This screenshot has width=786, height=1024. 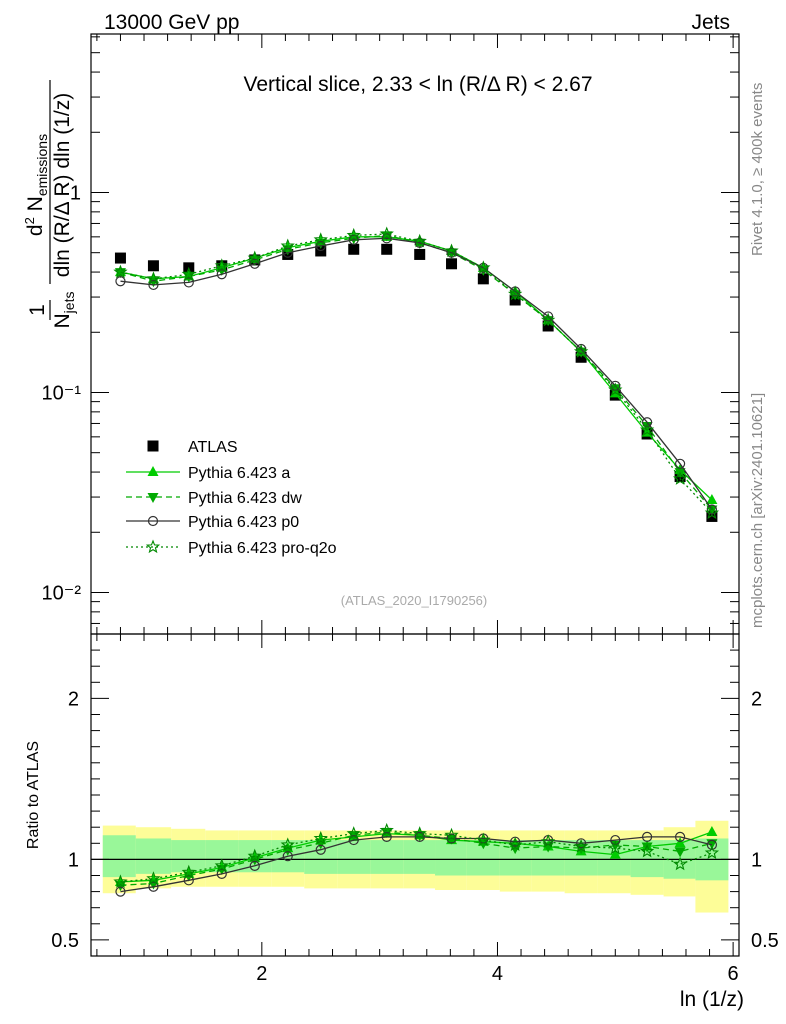 I want to click on svg-text: dln (R/Δ R) dln (1/z), so click(x=62, y=185).